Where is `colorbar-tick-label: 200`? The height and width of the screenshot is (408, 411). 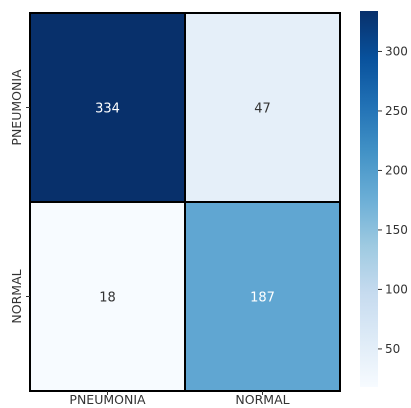
colorbar-tick-label: 200 is located at coordinates (396, 170).